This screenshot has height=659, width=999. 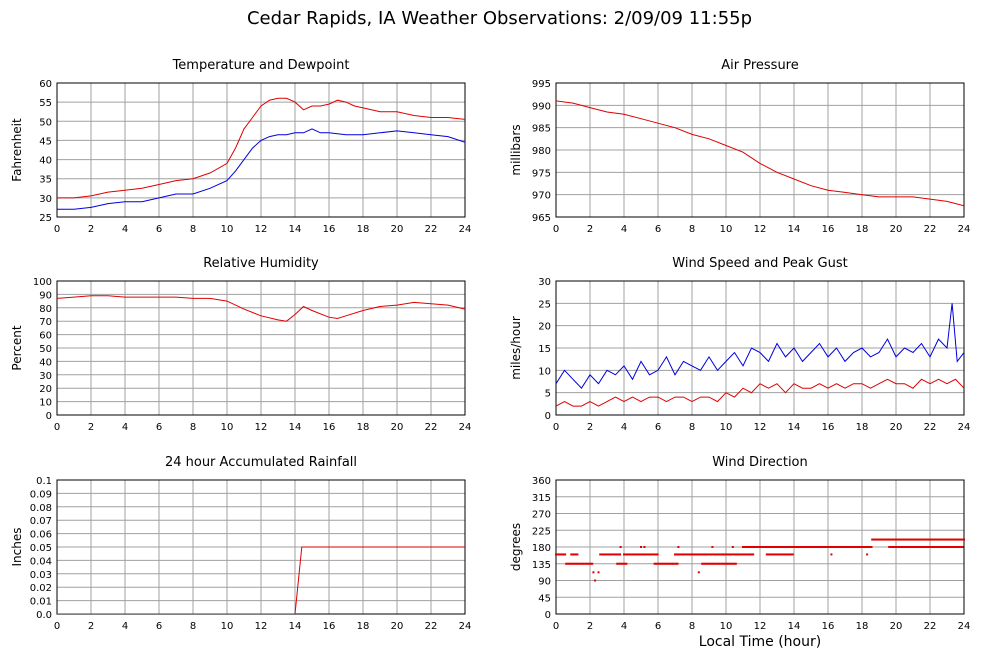 What do you see at coordinates (964, 427) in the screenshot?
I see `chart-3-xtick-label: 24` at bounding box center [964, 427].